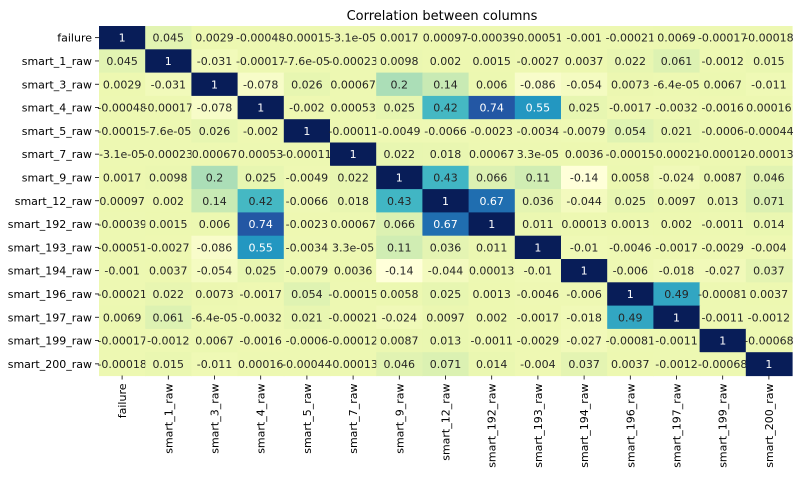  Describe the element at coordinates (769, 224) in the screenshot. I see `cell-value-label: 0.014` at that location.